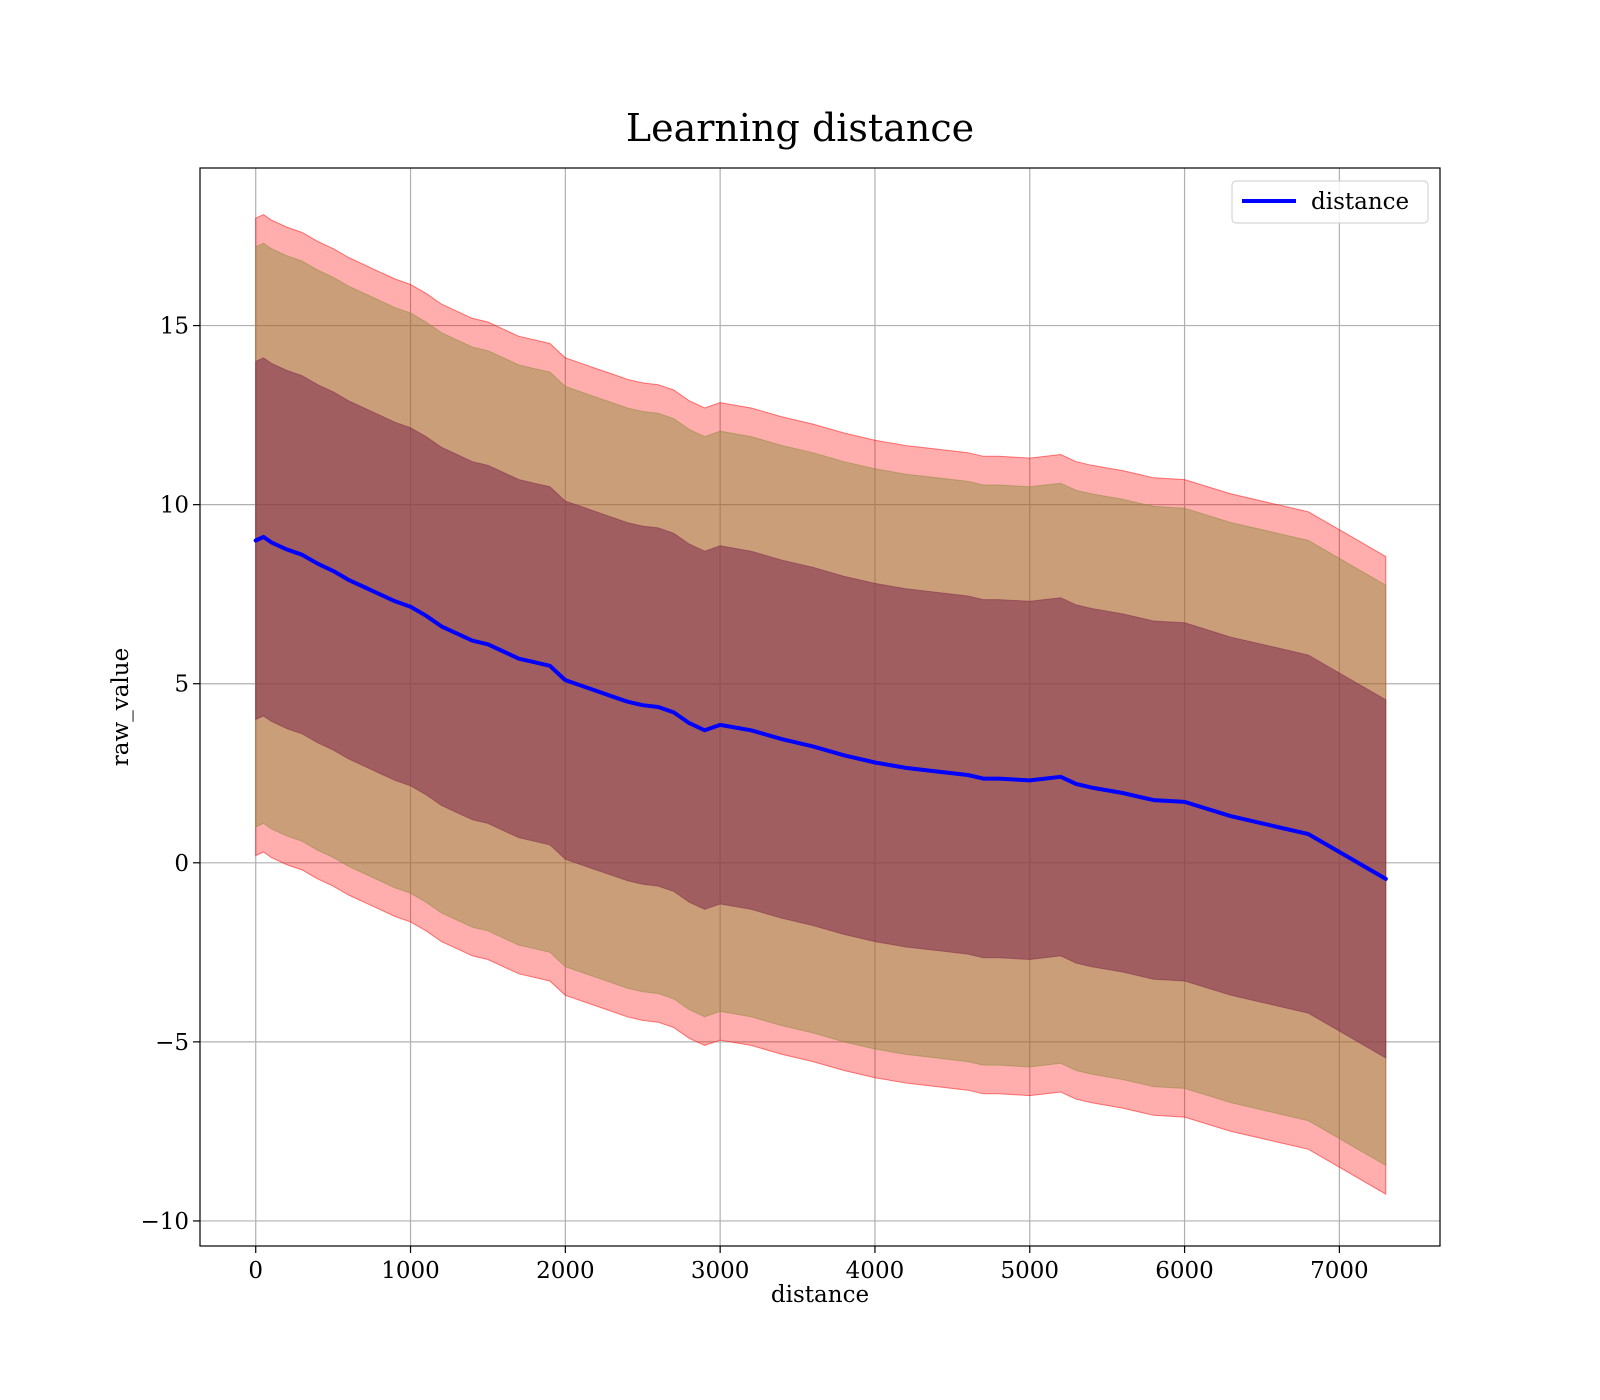 The image size is (1600, 1400). What do you see at coordinates (1184, 1271) in the screenshot?
I see `x-tick-label: 6000` at bounding box center [1184, 1271].